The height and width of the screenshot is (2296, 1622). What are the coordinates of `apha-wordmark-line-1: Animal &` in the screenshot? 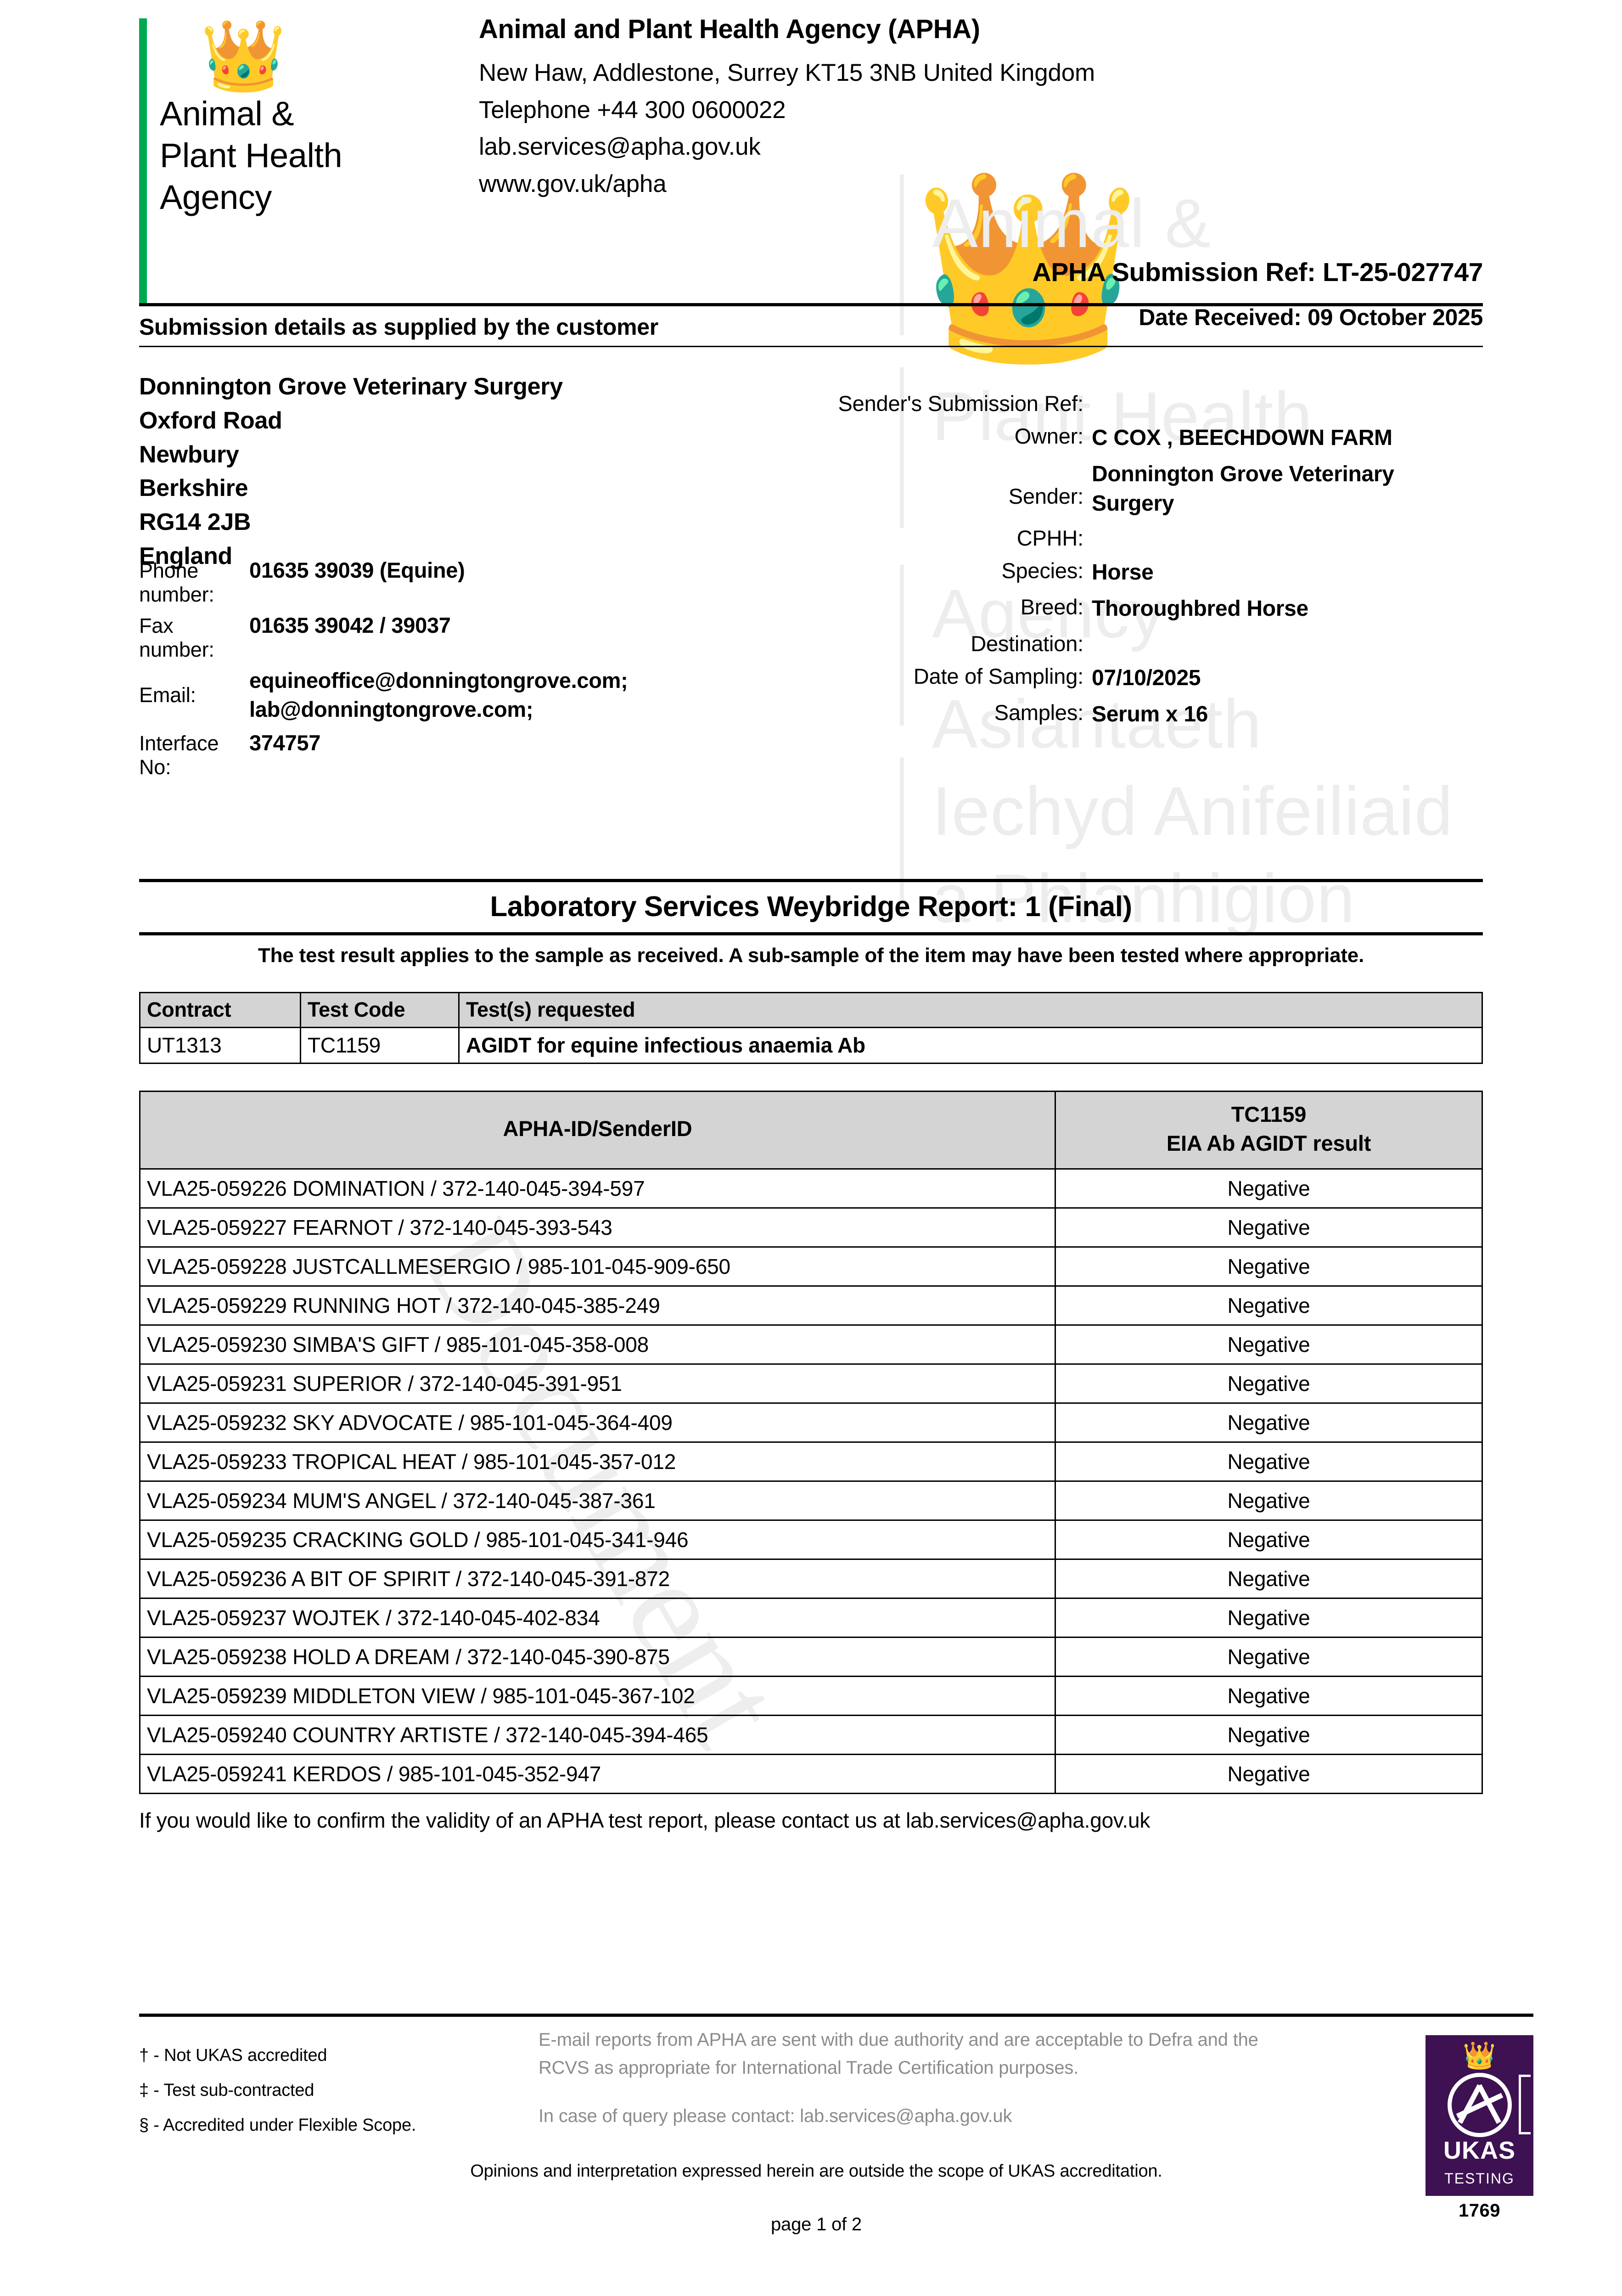 It's located at (227, 114).